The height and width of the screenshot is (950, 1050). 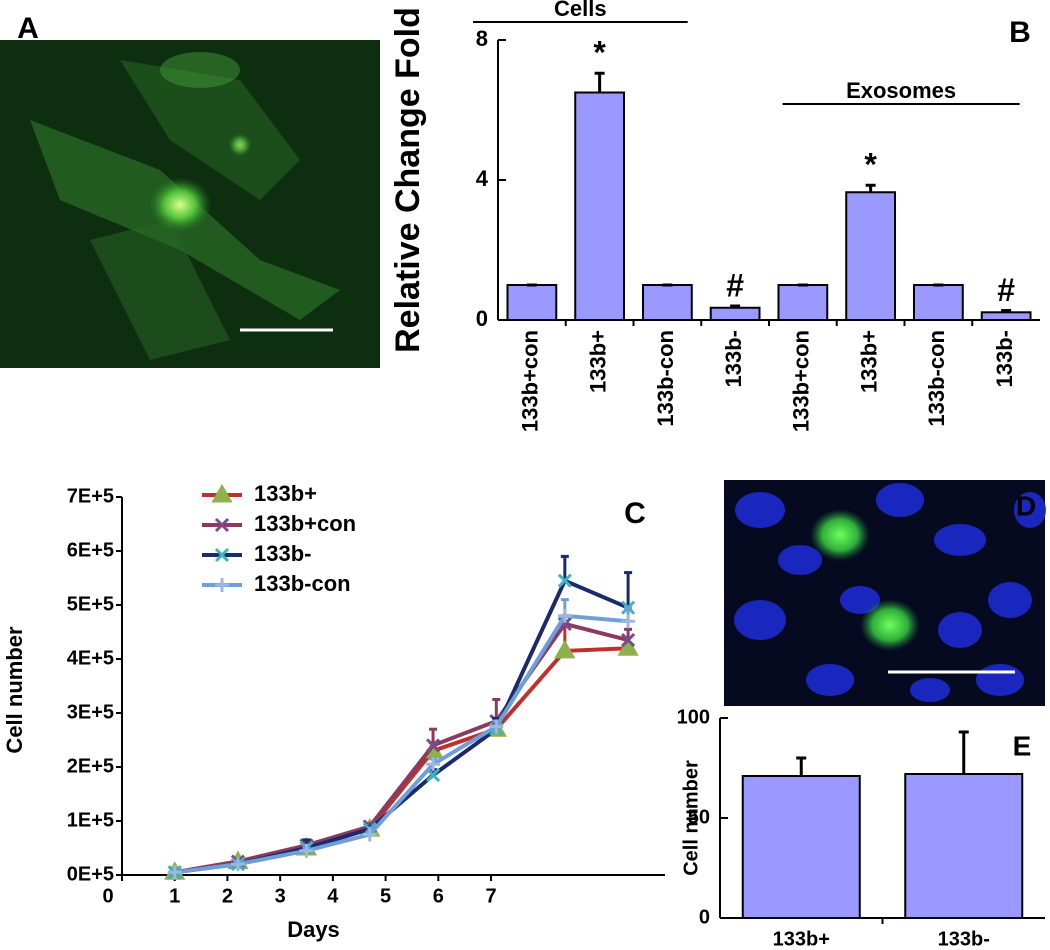 I want to click on x-axis-label: Days, so click(x=313, y=929).